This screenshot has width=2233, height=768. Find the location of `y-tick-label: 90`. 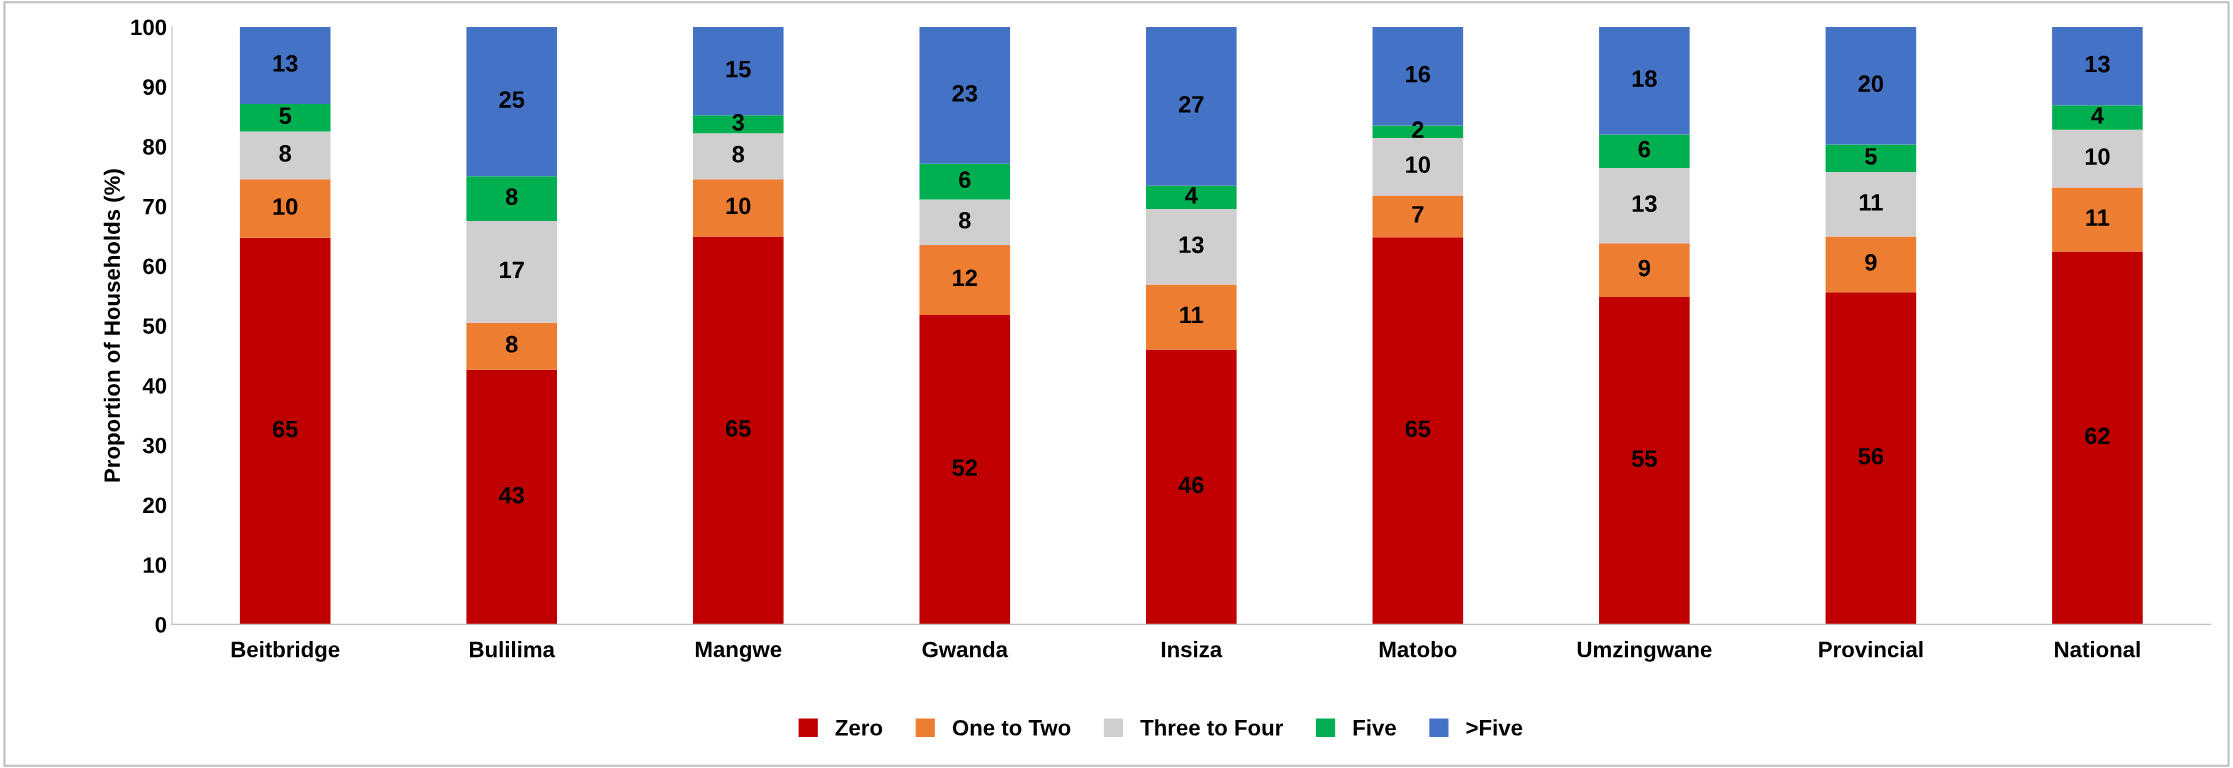

y-tick-label: 90 is located at coordinates (155, 87).